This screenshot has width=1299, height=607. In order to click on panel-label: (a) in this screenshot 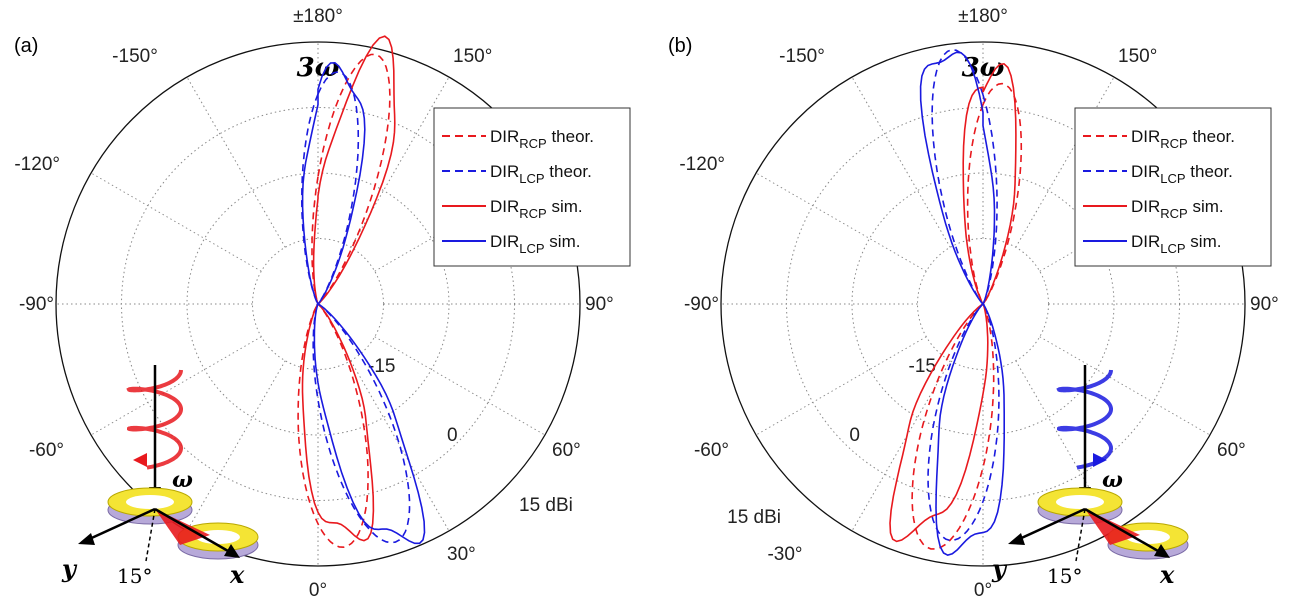, I will do `click(26, 46)`.